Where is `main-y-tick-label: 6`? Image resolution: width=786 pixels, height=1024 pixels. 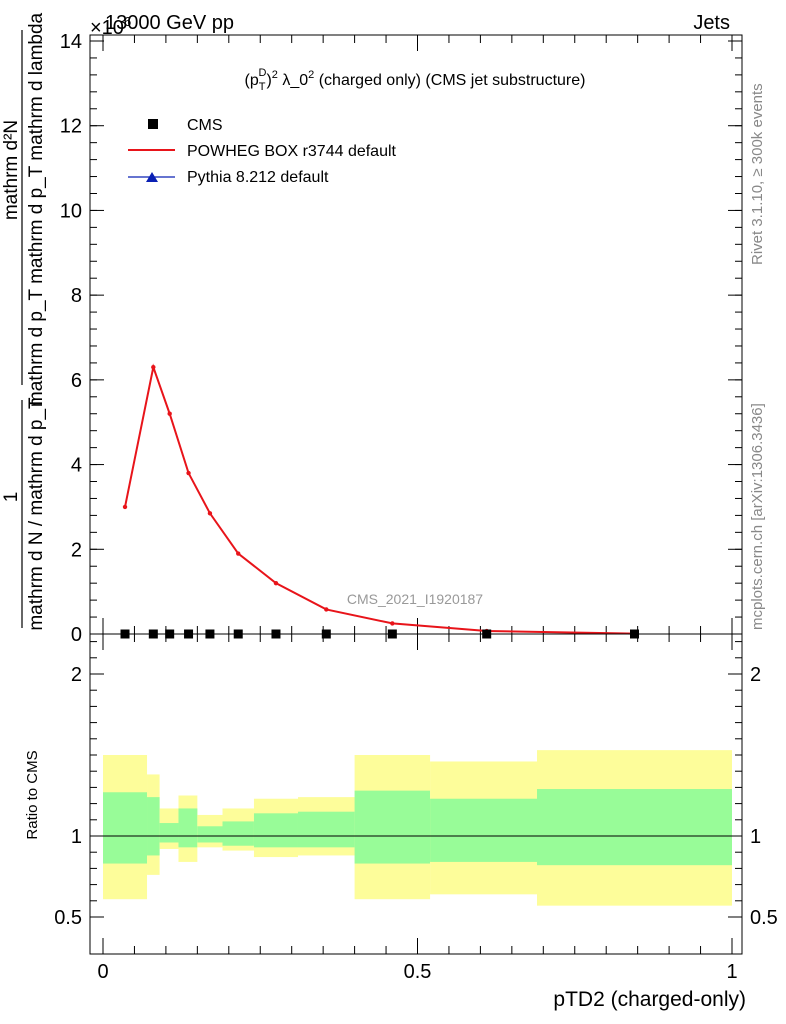
main-y-tick-label: 6 is located at coordinates (76, 381).